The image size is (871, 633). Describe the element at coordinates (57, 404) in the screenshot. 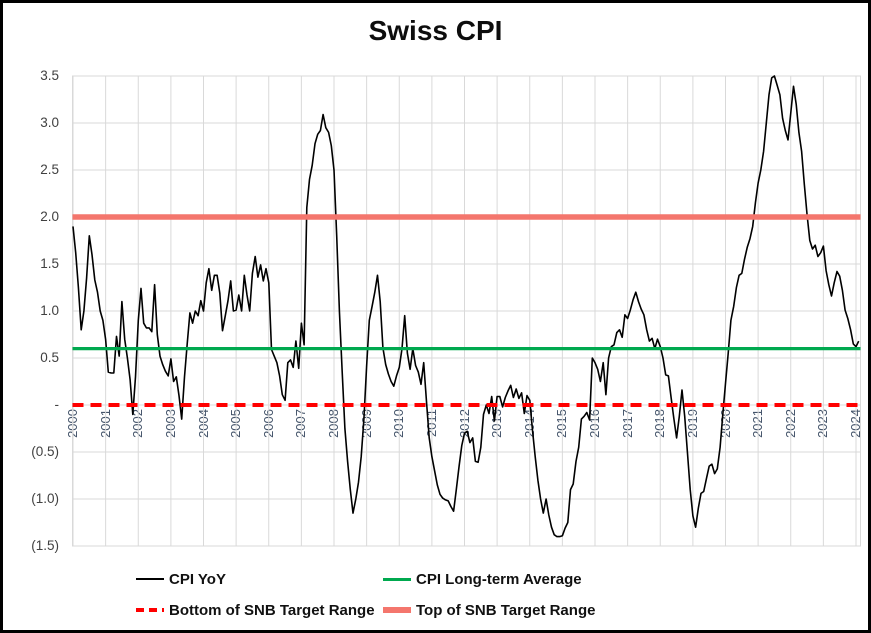

I see `y-axis-tick-label: -` at that location.